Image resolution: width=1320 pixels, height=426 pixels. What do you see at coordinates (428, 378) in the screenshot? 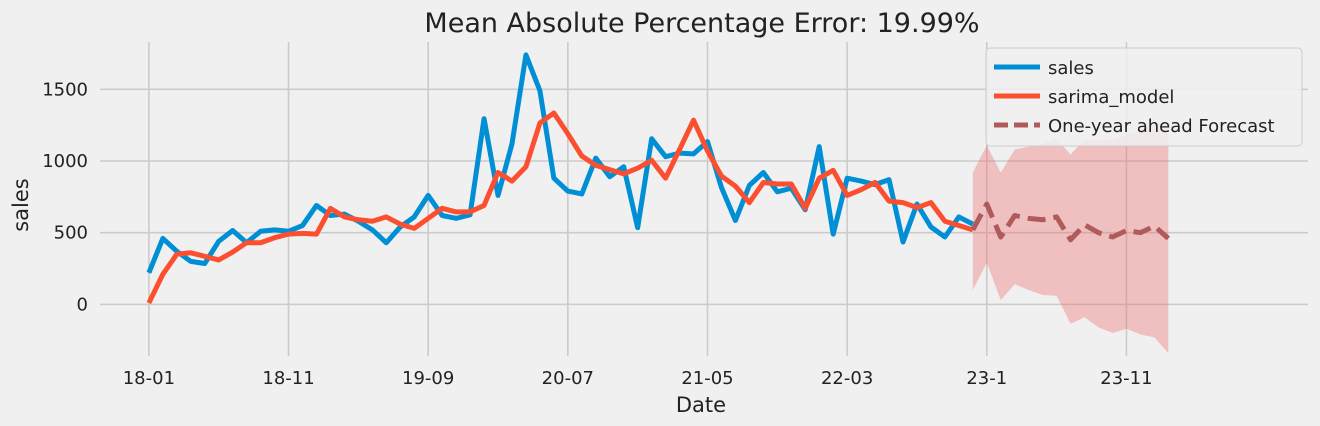
I see `x-tick-label: 19-09` at bounding box center [428, 378].